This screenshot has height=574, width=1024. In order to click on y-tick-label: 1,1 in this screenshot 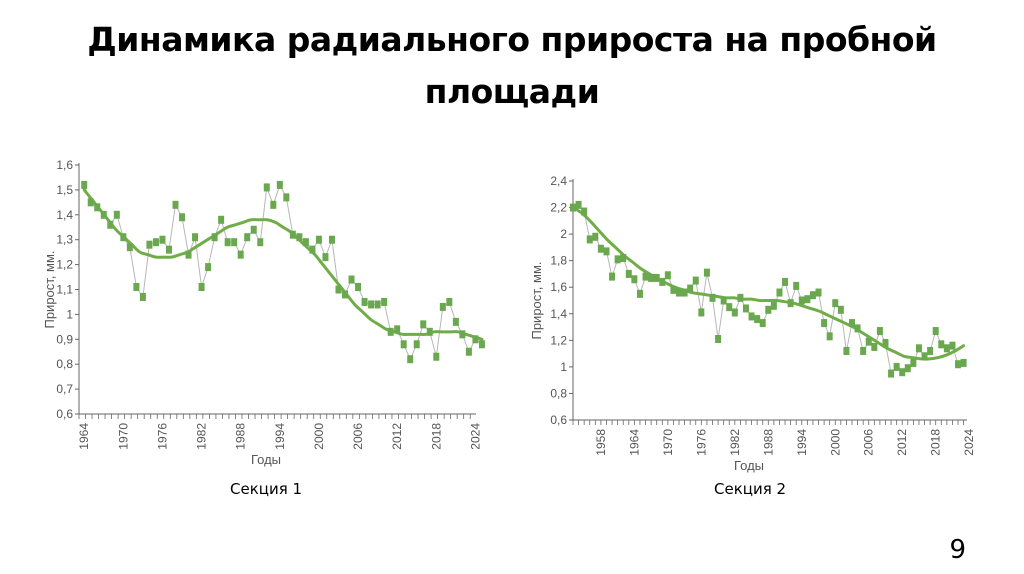, I will do `click(64, 290)`.